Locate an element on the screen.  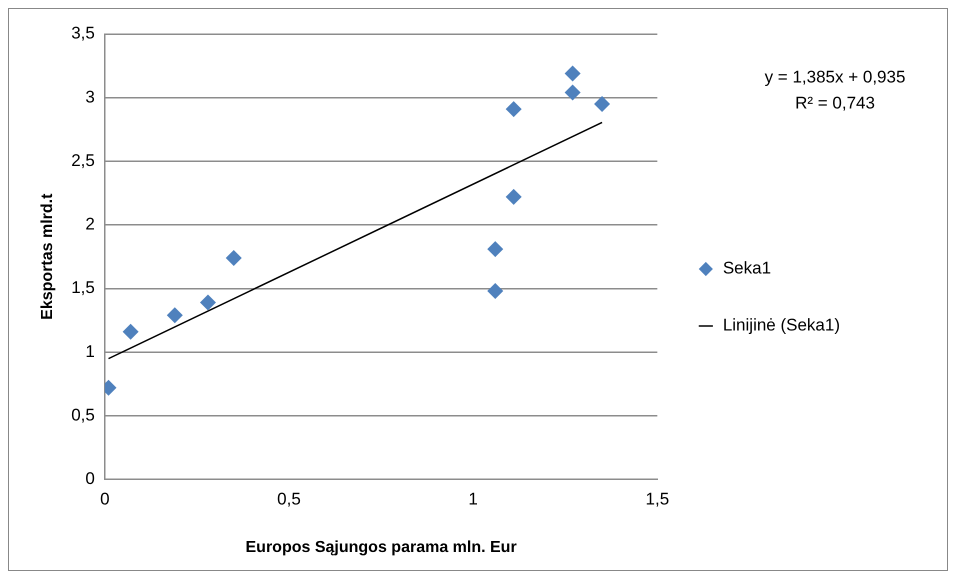
x-tick-label: 0,5 is located at coordinates (289, 498).